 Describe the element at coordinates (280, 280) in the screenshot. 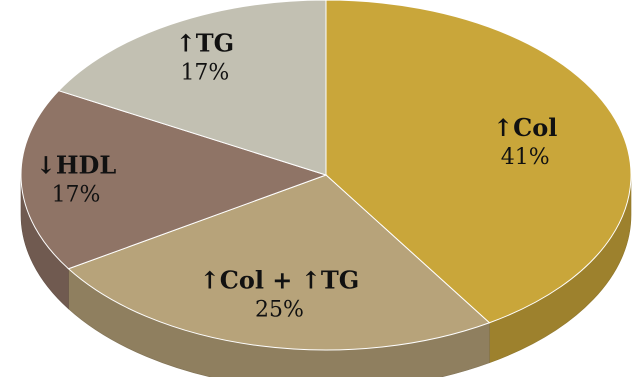

I see `slice-label-up-col-plus-up-tg: ↑Col + ↑TG` at that location.